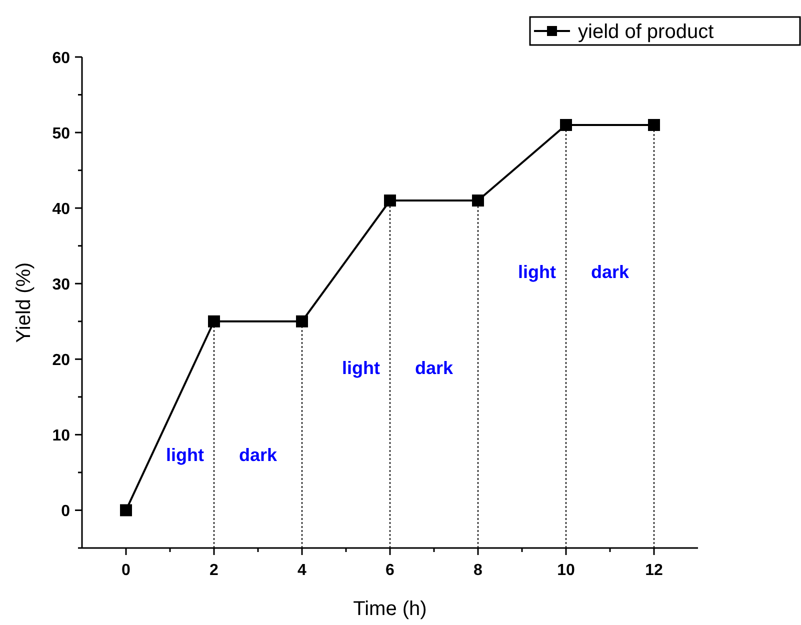 The width and height of the screenshot is (801, 625). What do you see at coordinates (646, 32) in the screenshot?
I see `legend-label: yield of product` at bounding box center [646, 32].